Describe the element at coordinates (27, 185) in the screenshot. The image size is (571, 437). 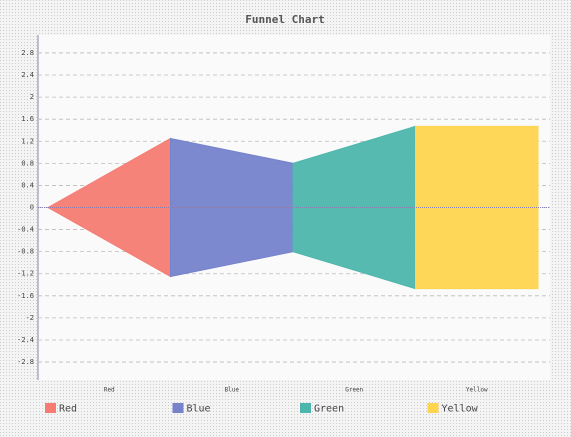
I see `y-tick-label: 0.4` at that location.